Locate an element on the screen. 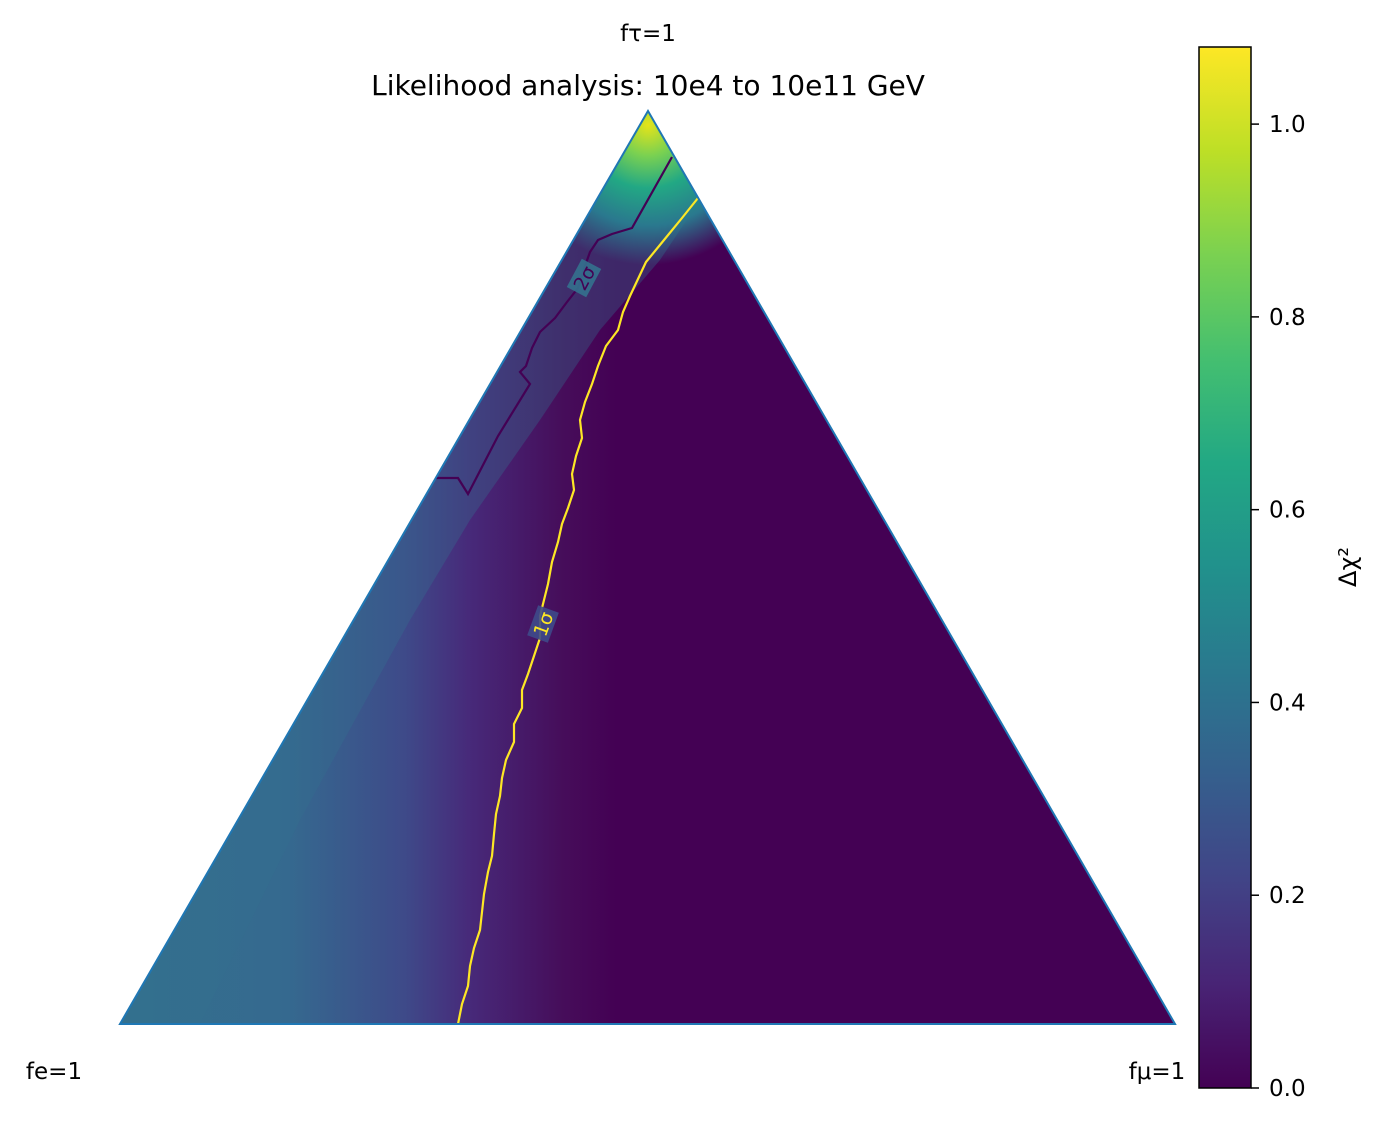  colorbar-tick-label: 1.0 is located at coordinates (1287, 125).